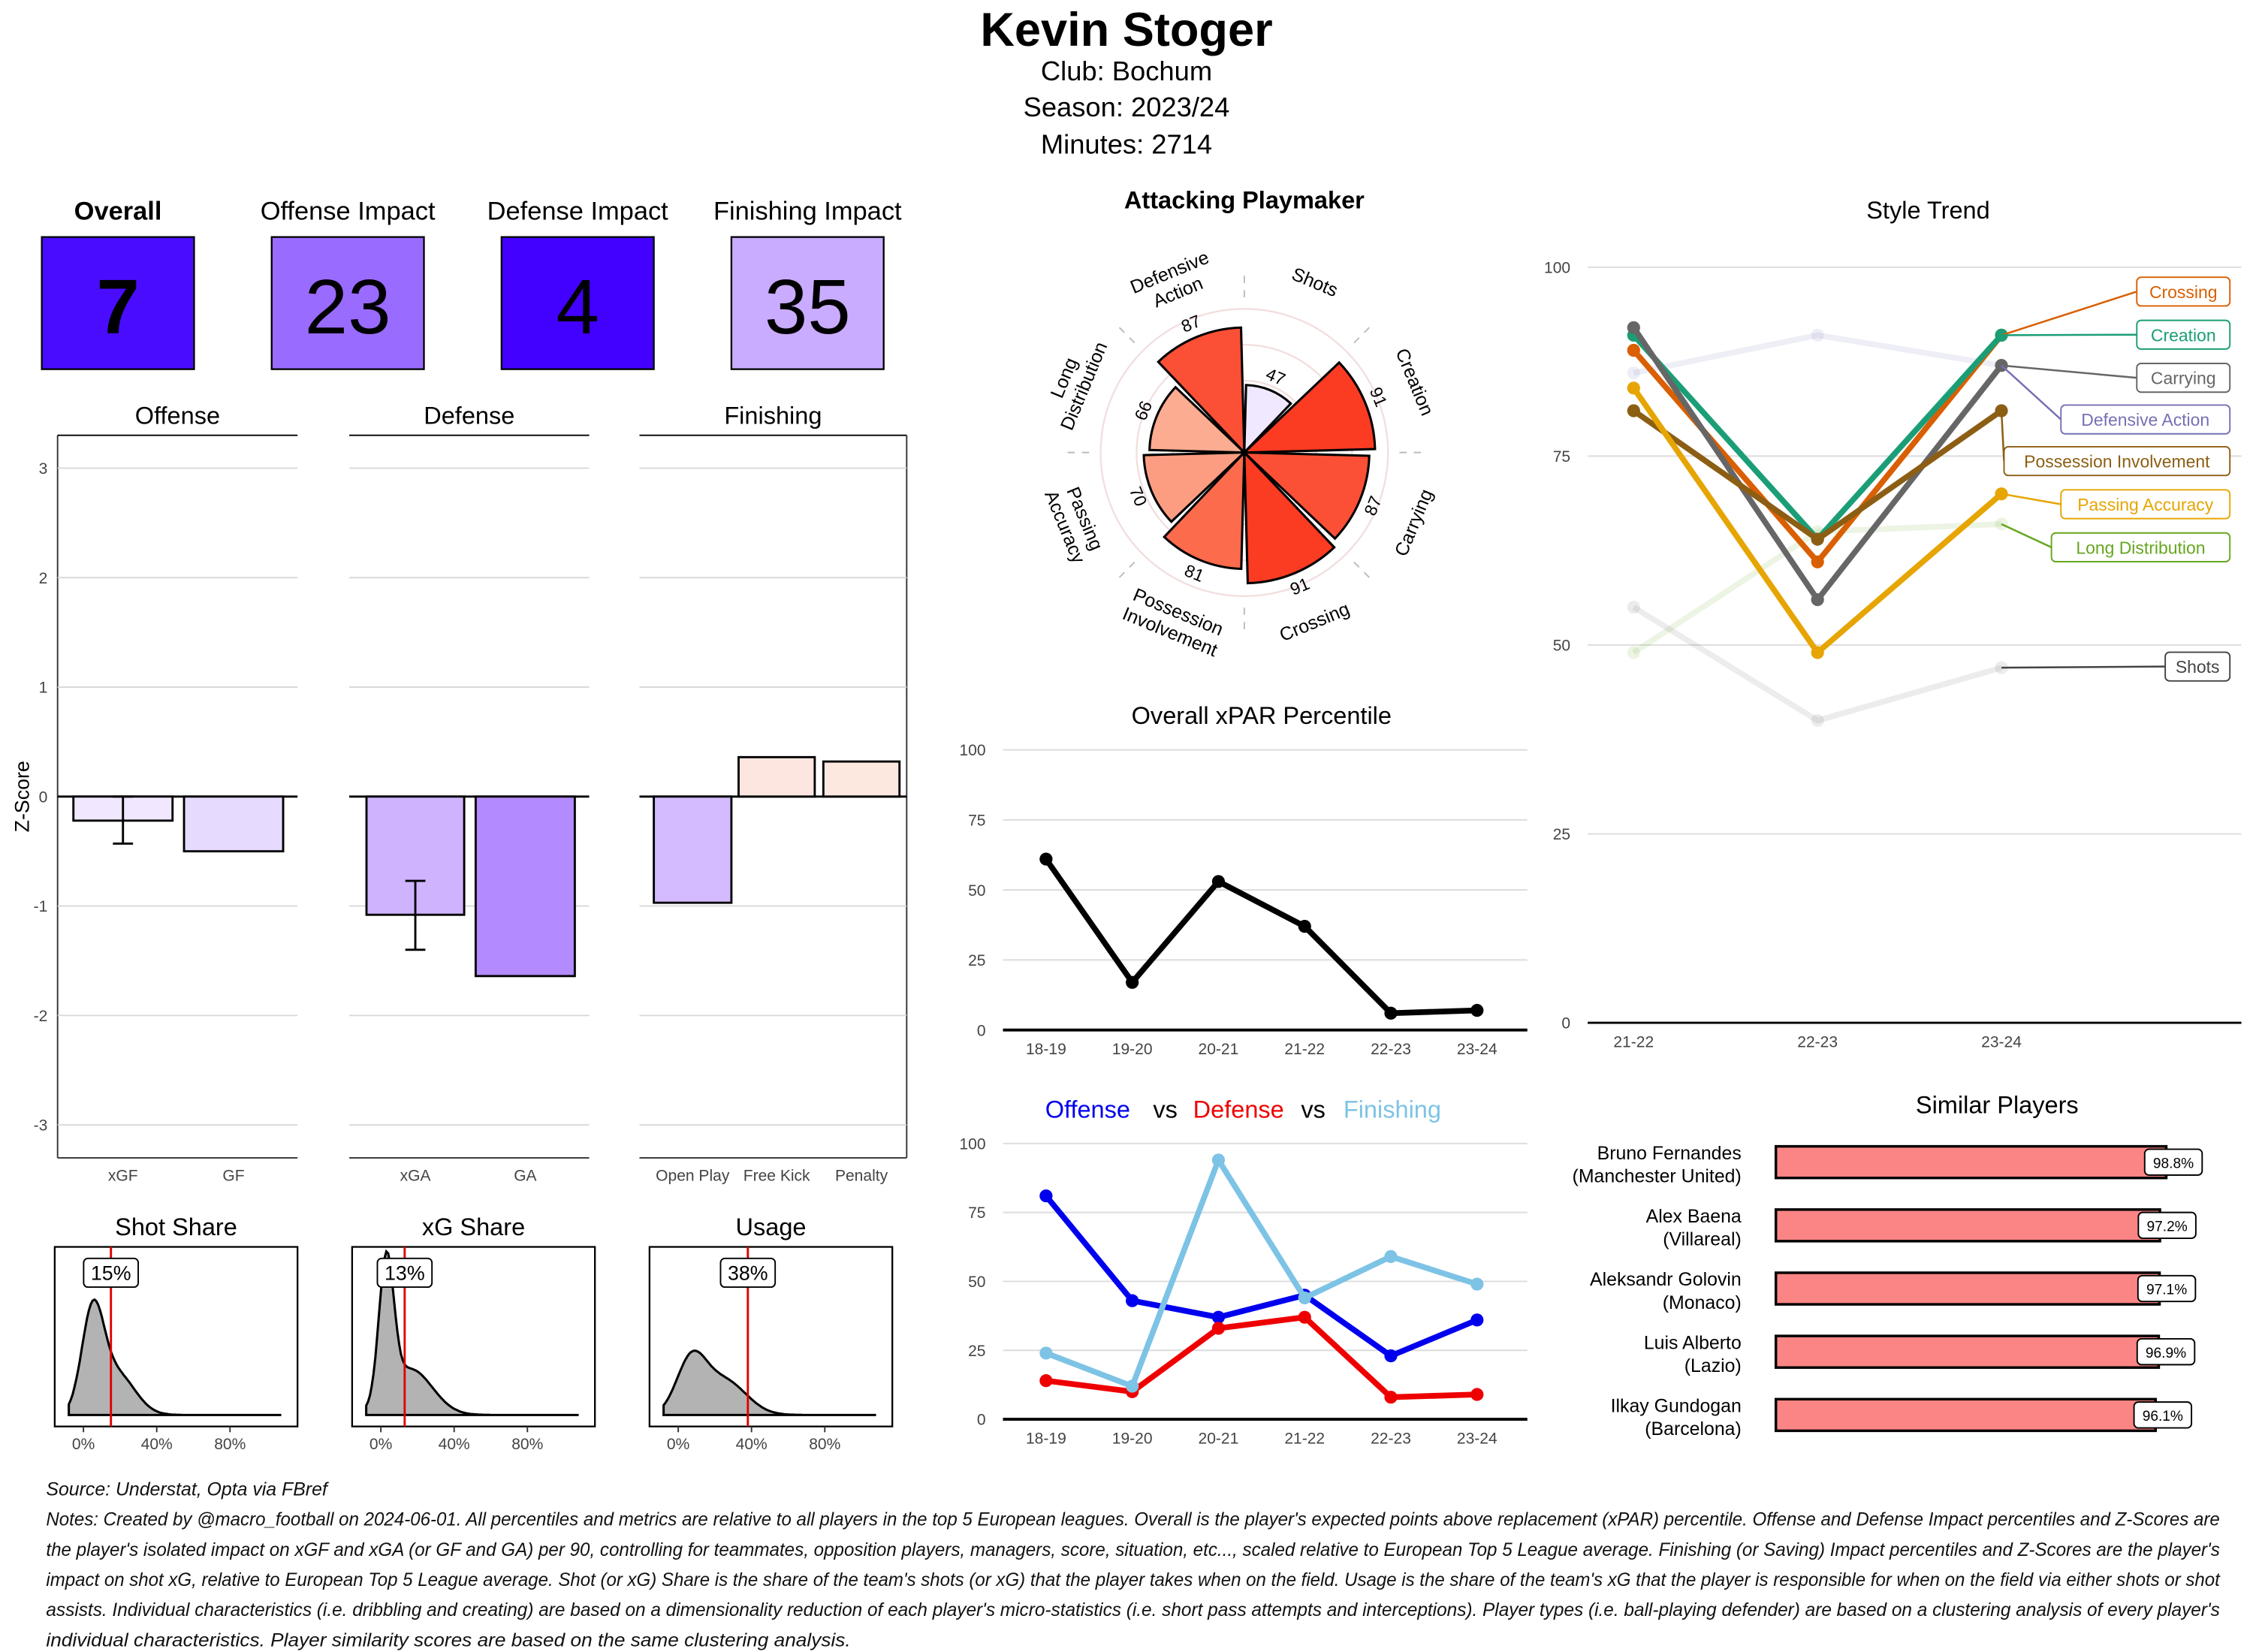 The height and width of the screenshot is (1652, 2253). Describe the element at coordinates (469, 415) in the screenshot. I see `panel-title: Defense` at that location.